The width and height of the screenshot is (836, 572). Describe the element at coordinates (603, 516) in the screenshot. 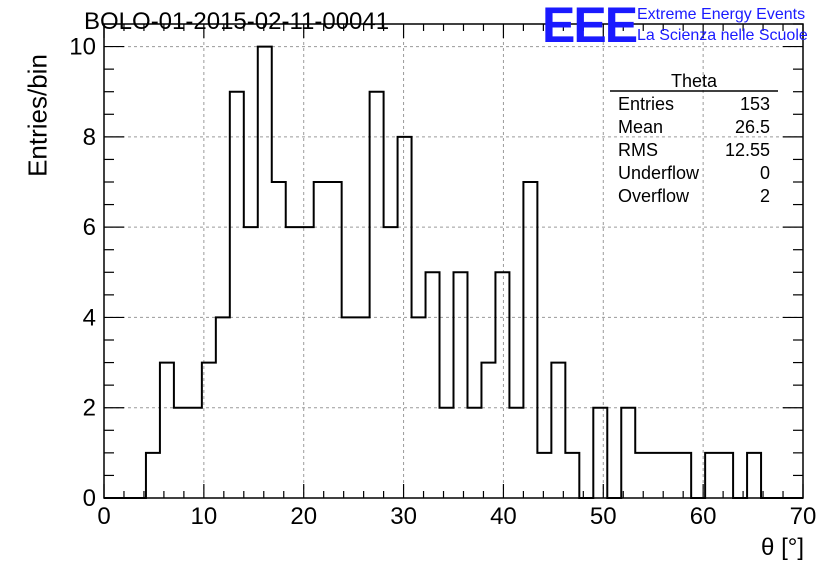

I see `x-tick-label: 50` at that location.